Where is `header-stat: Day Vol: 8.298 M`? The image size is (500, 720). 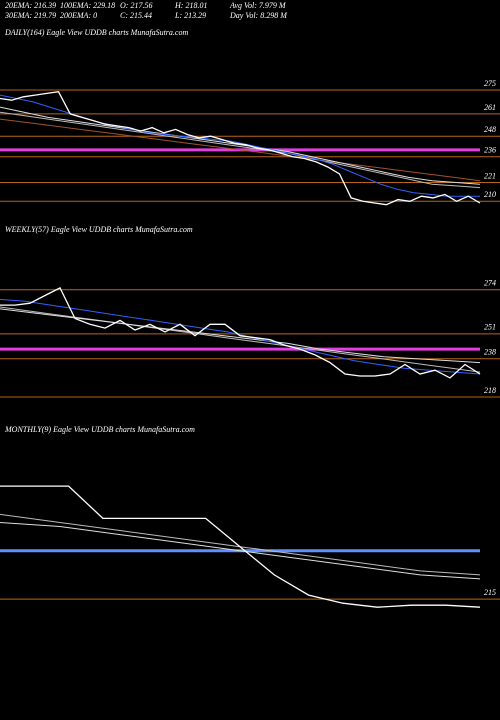 header-stat: Day Vol: 8.298 M is located at coordinates (258, 15).